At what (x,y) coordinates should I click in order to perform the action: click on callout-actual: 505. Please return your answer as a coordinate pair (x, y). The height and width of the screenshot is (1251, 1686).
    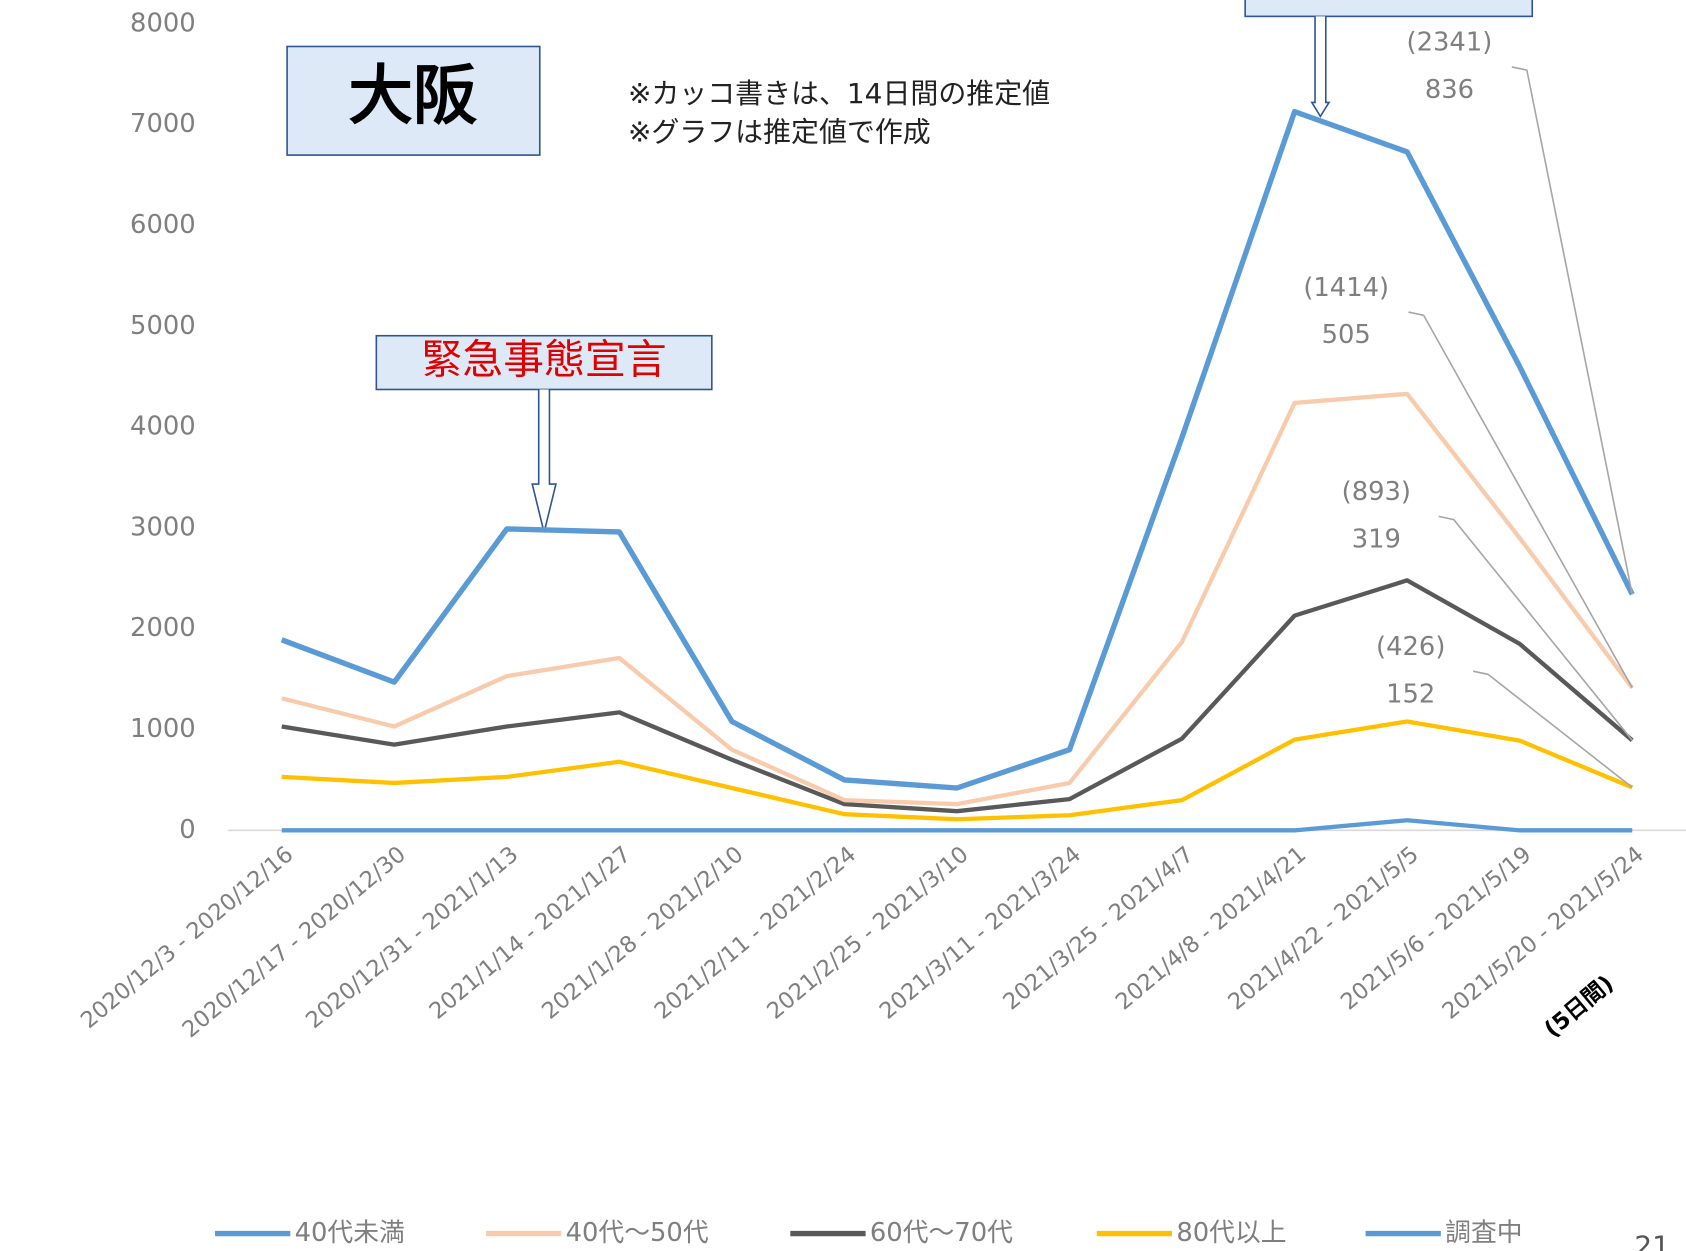
    Looking at the image, I should click on (1346, 335).